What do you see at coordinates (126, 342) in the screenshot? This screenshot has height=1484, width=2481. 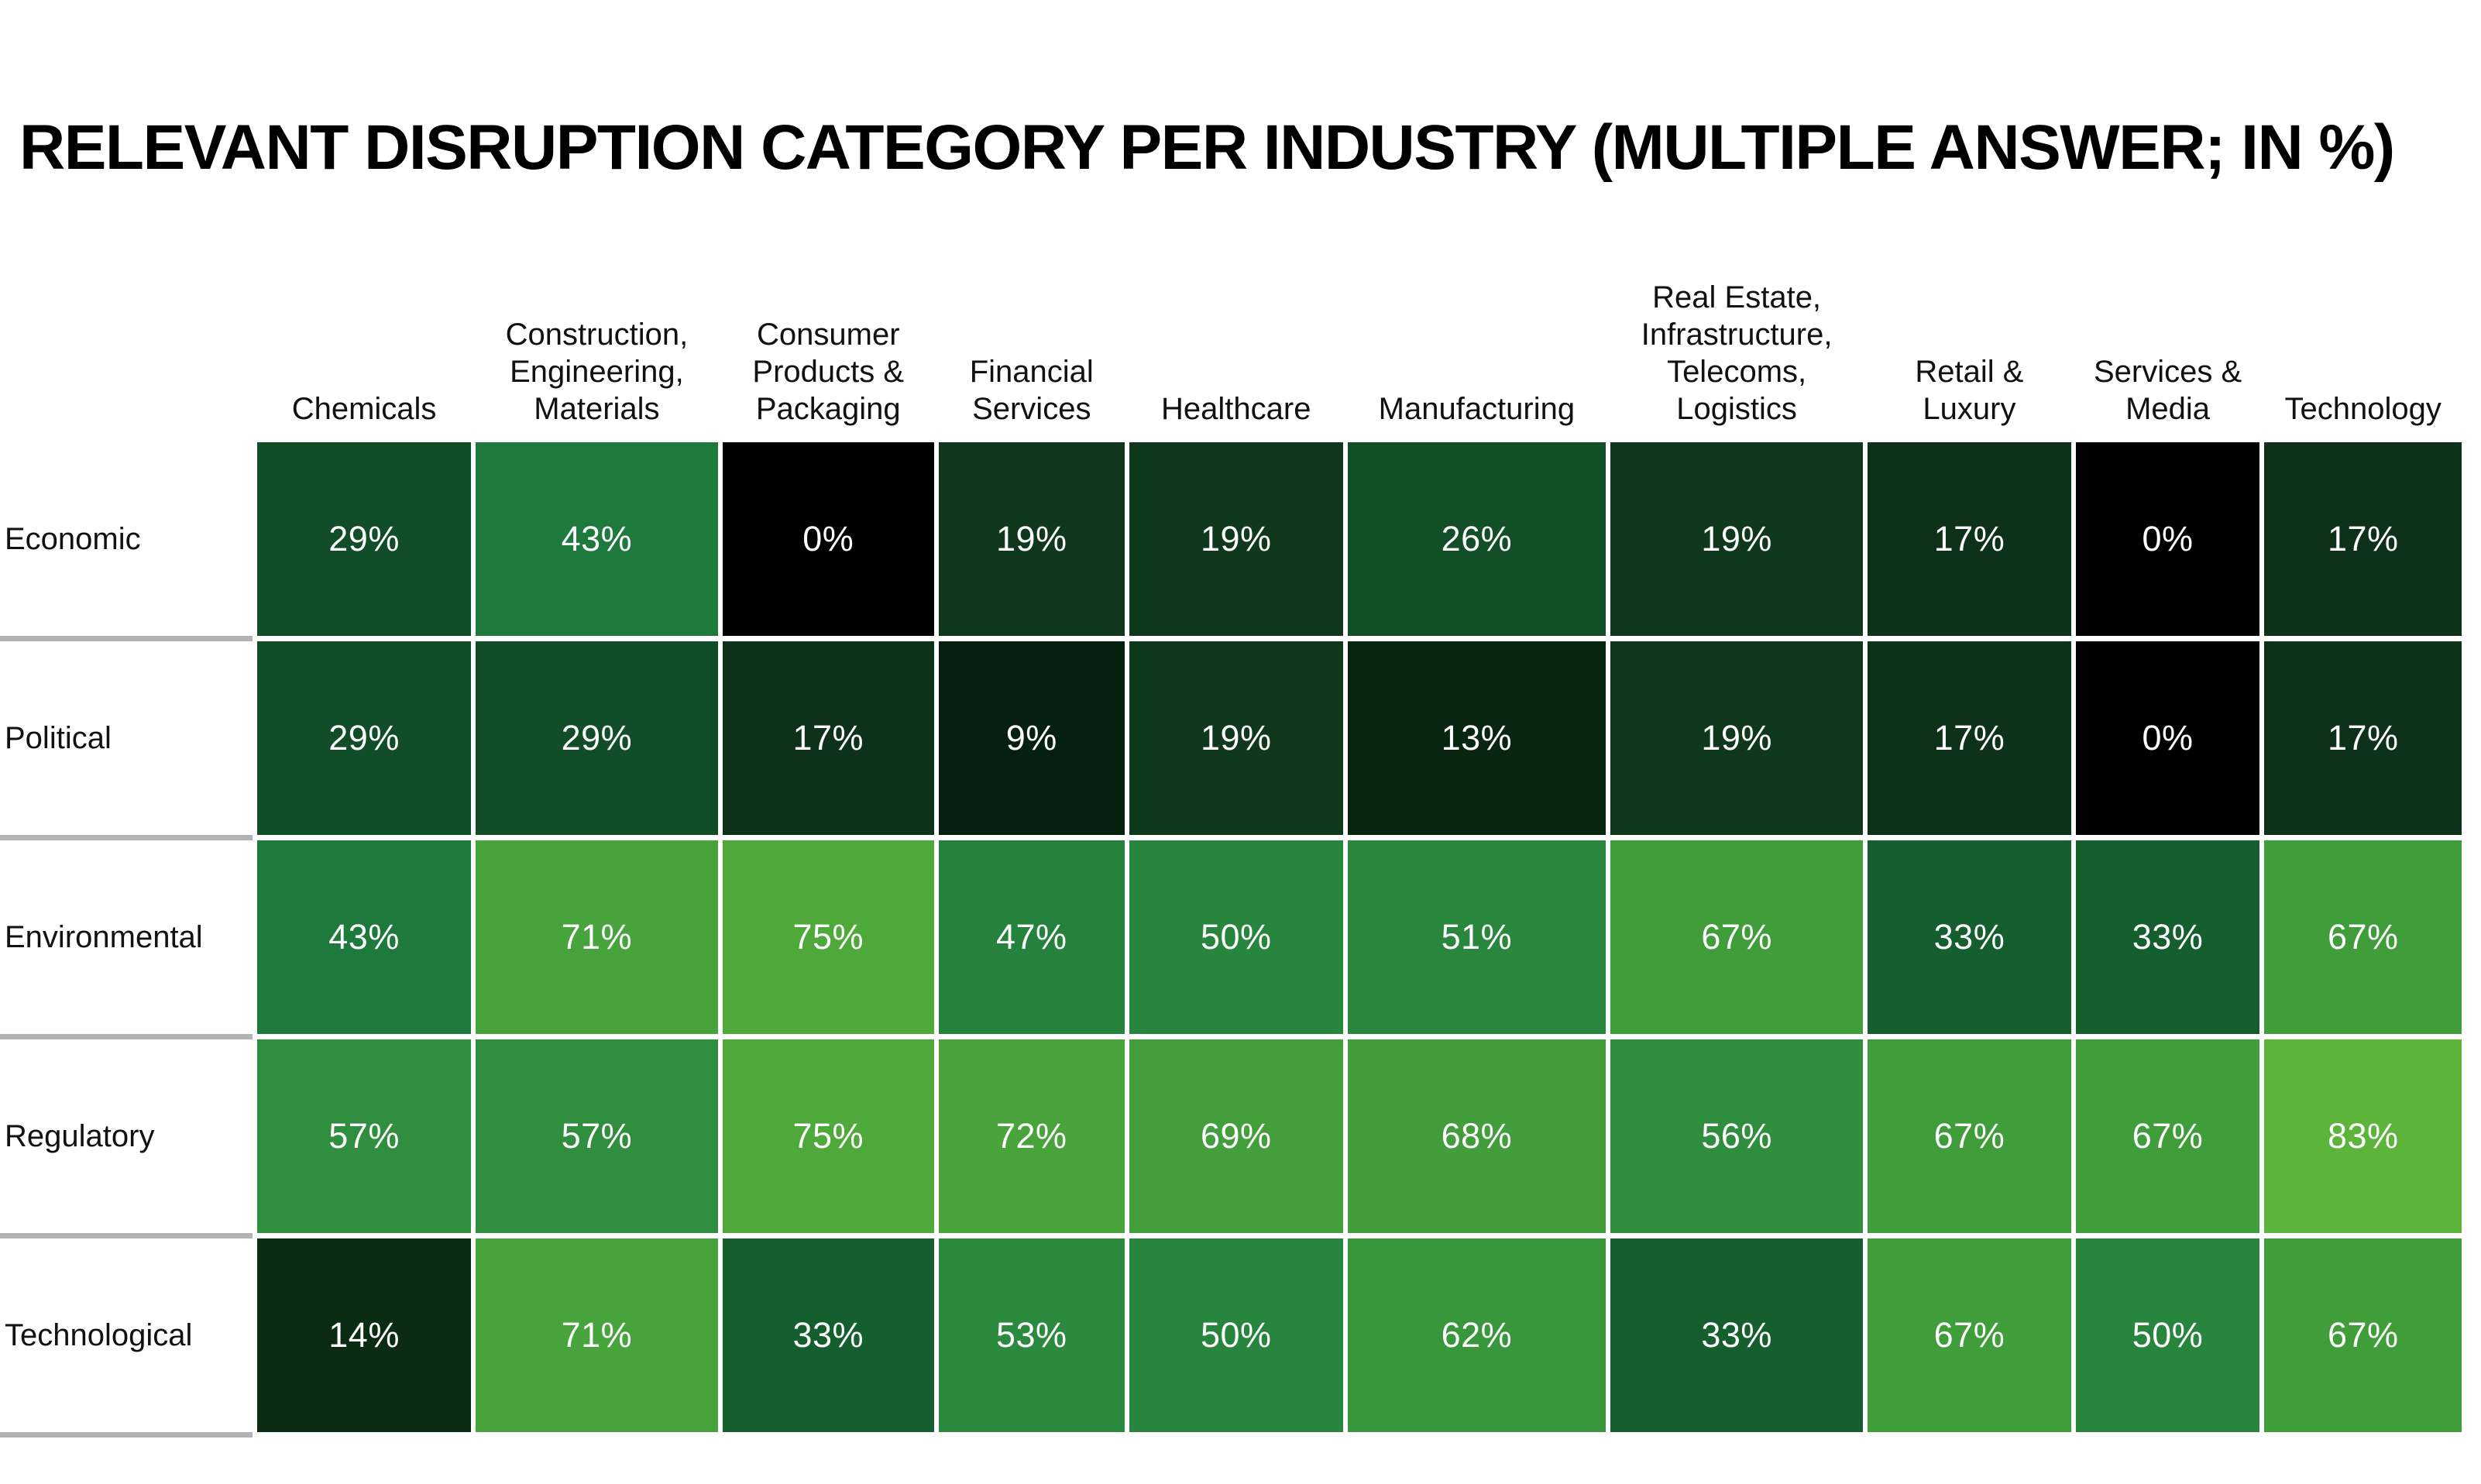 I see `header-corner-spacer` at bounding box center [126, 342].